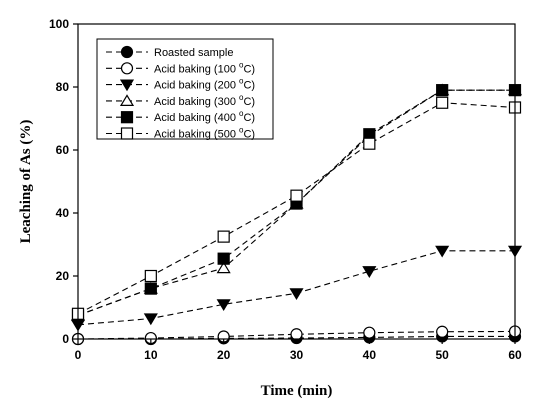  I want to click on x-tick-label: 10, so click(151, 355).